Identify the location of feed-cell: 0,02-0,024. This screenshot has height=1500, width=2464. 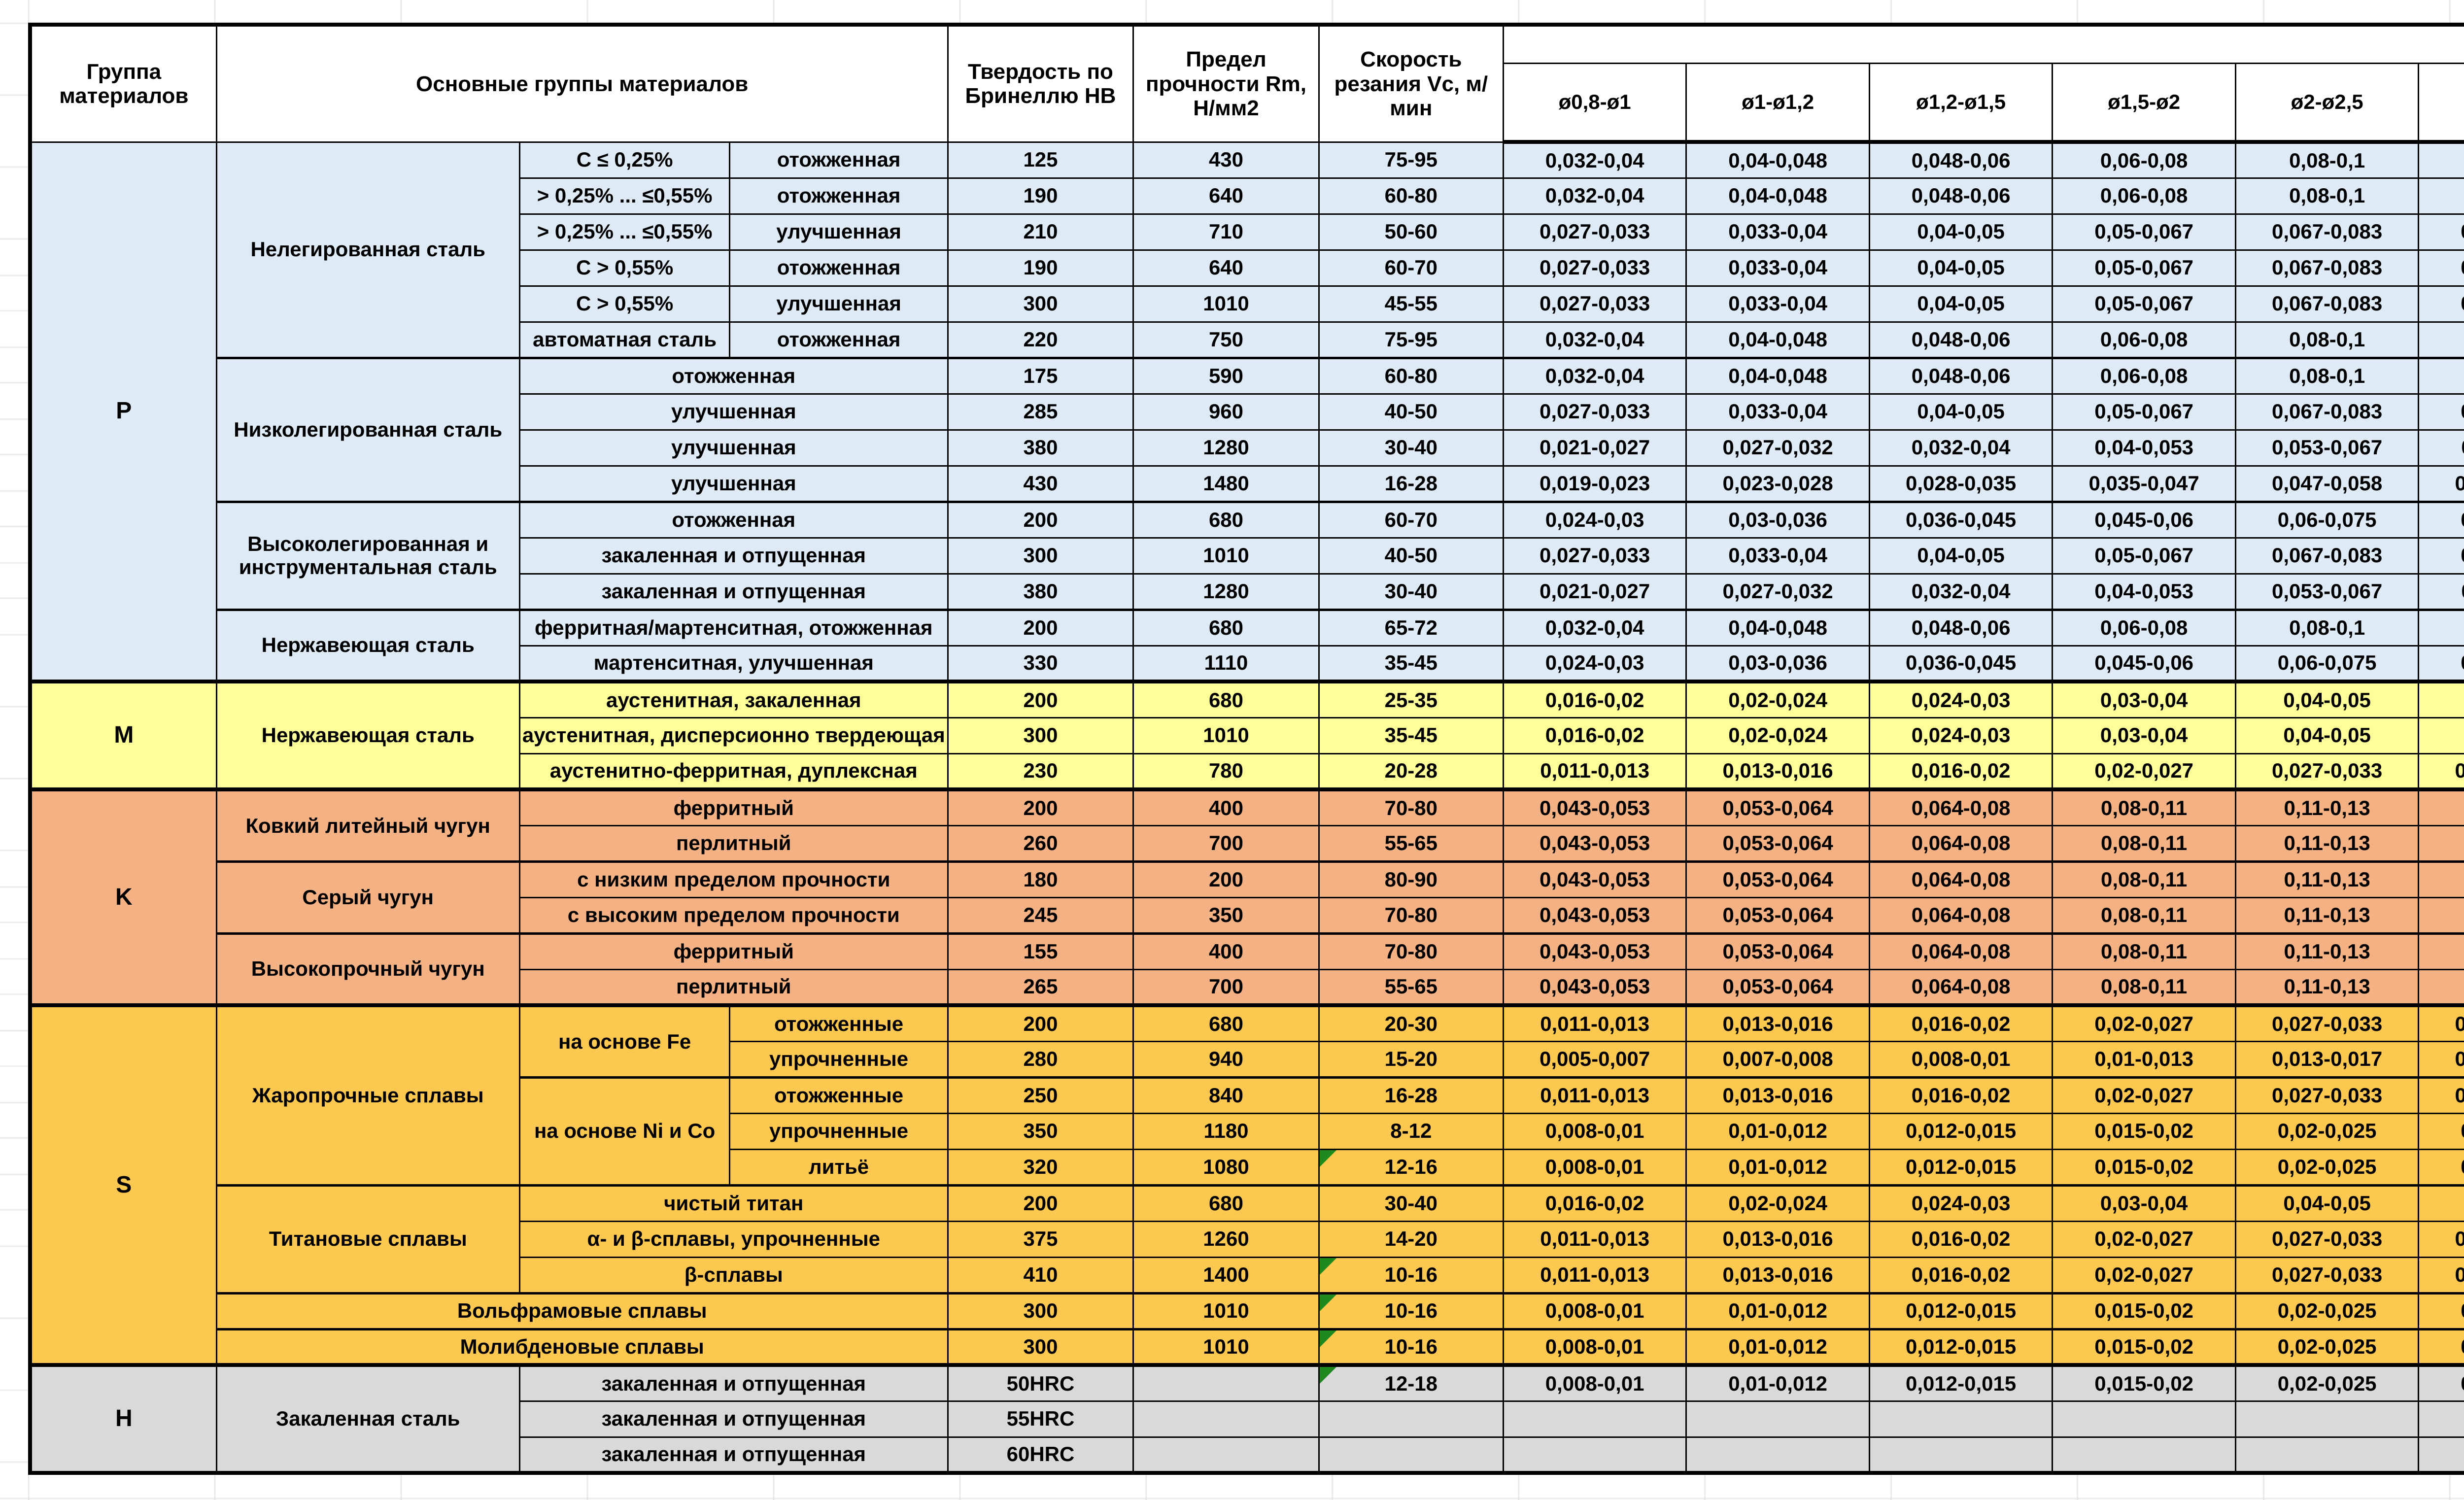
(1777, 1203).